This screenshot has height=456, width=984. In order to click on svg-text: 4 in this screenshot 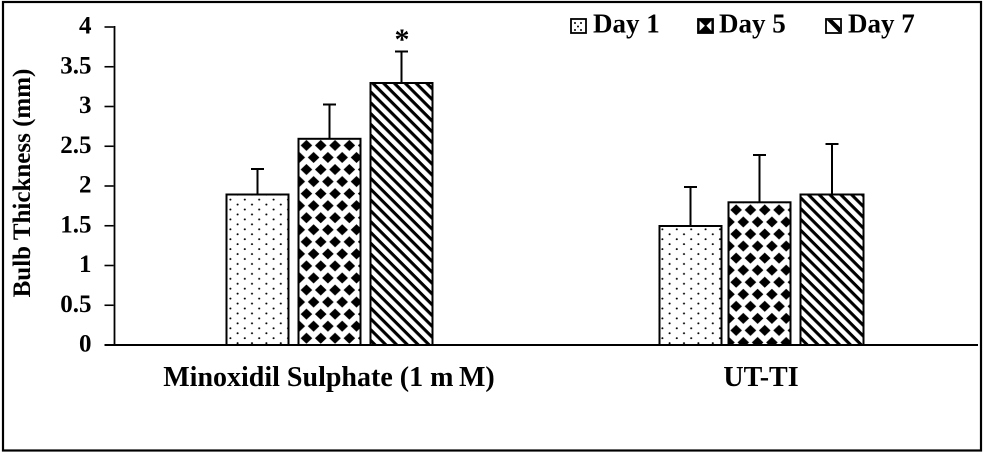, I will do `click(85, 26)`.